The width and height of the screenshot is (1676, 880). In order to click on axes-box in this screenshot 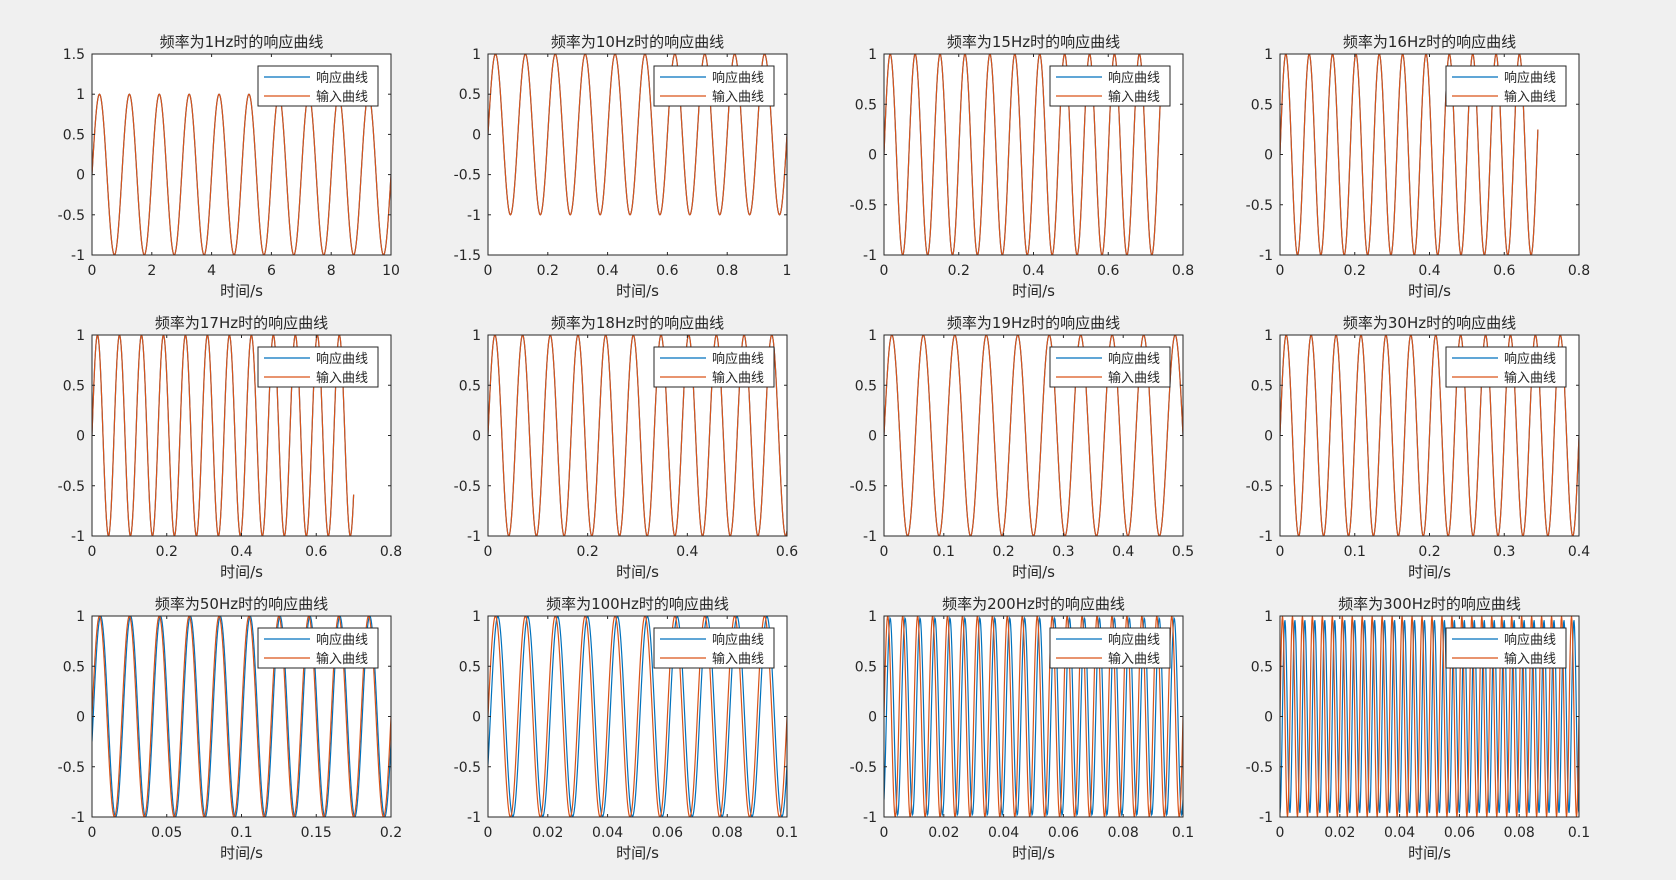, I will do `click(241, 154)`.